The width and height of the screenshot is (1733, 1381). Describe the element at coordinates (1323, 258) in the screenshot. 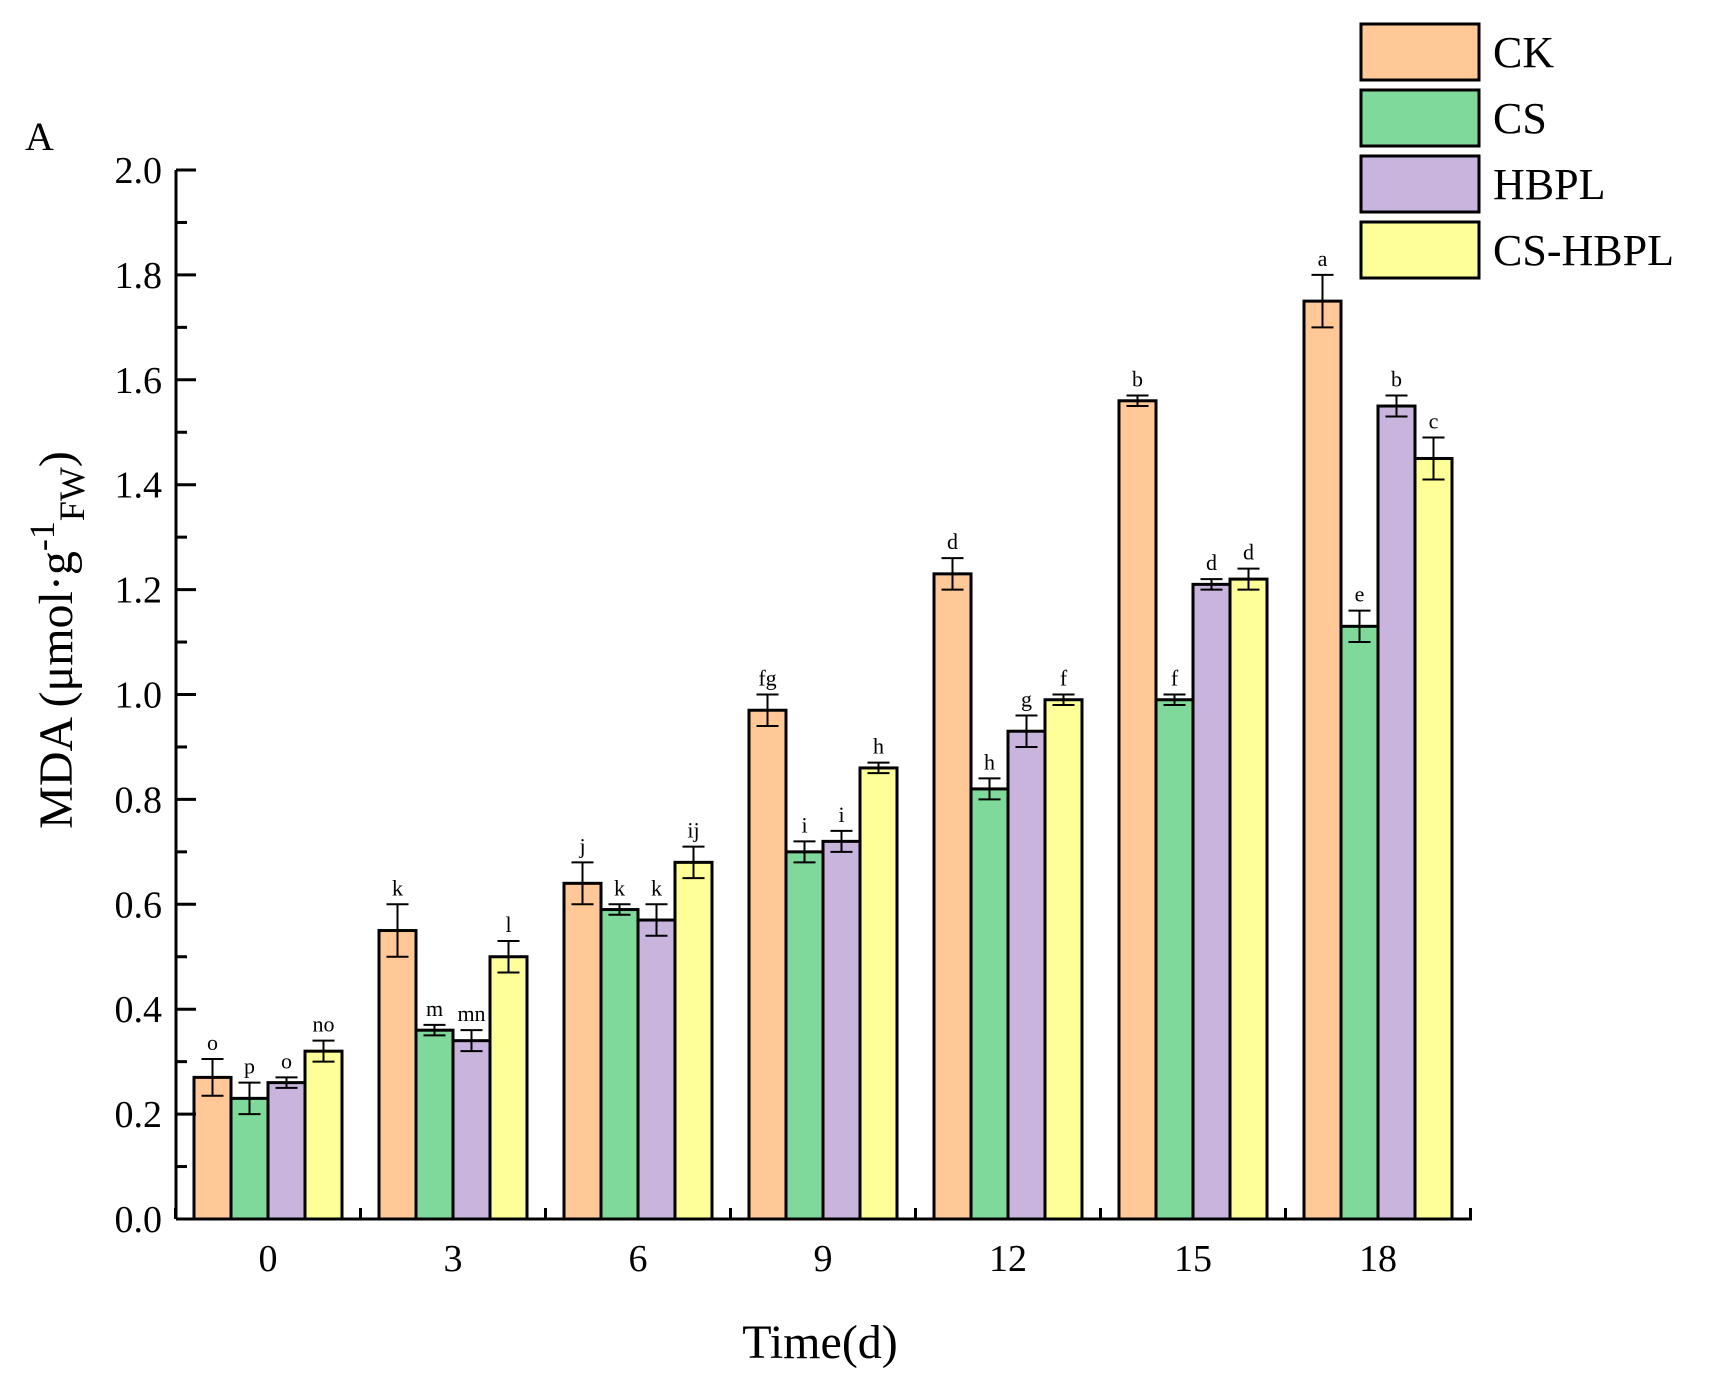

I see `significance-label-CK-18: a` at that location.